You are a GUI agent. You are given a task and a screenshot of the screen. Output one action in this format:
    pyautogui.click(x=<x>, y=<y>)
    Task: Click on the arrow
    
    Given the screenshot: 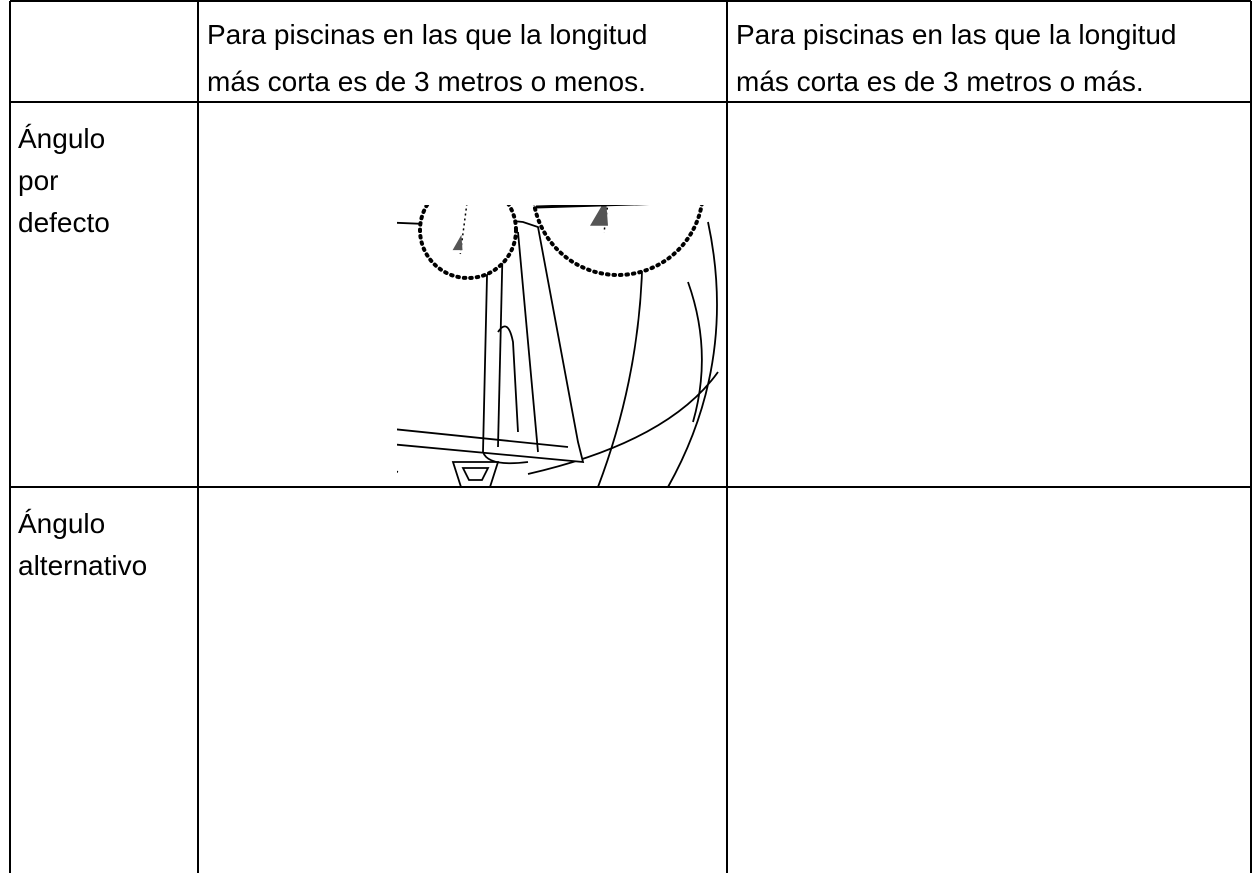 What is the action you would take?
    pyautogui.click(x=468, y=799)
    